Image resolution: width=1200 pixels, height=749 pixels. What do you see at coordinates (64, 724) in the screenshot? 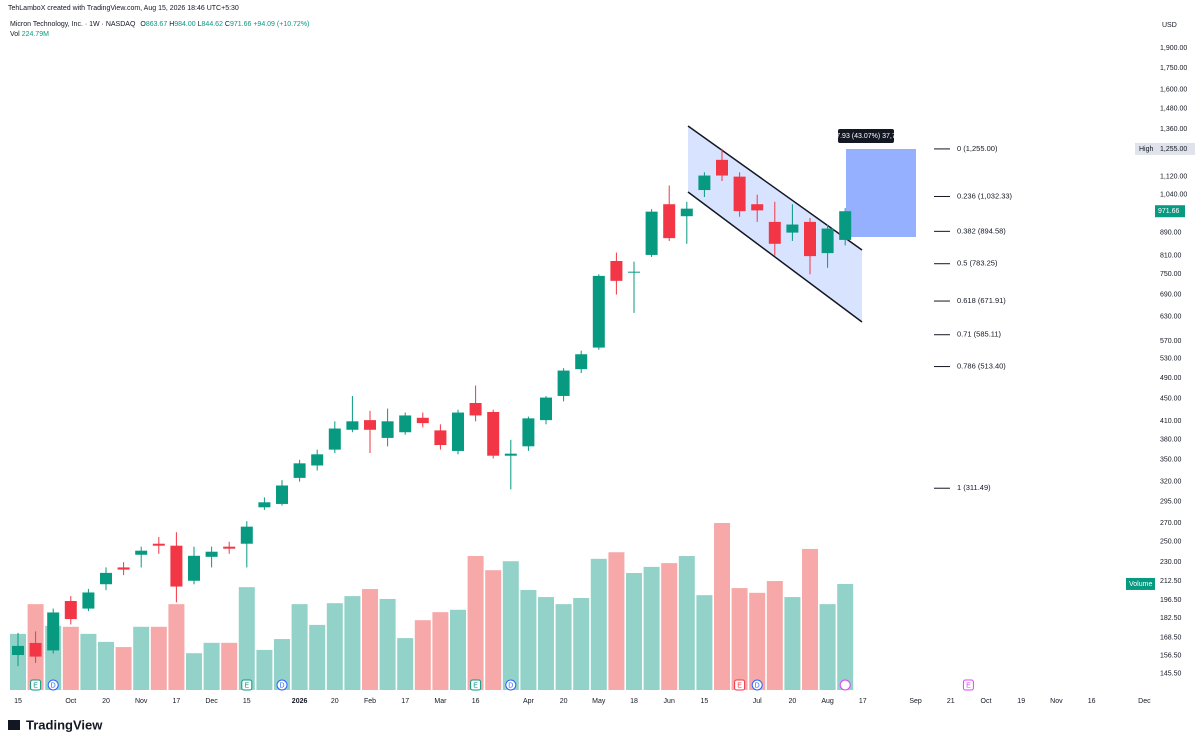
I see `brand: TradingView` at bounding box center [64, 724].